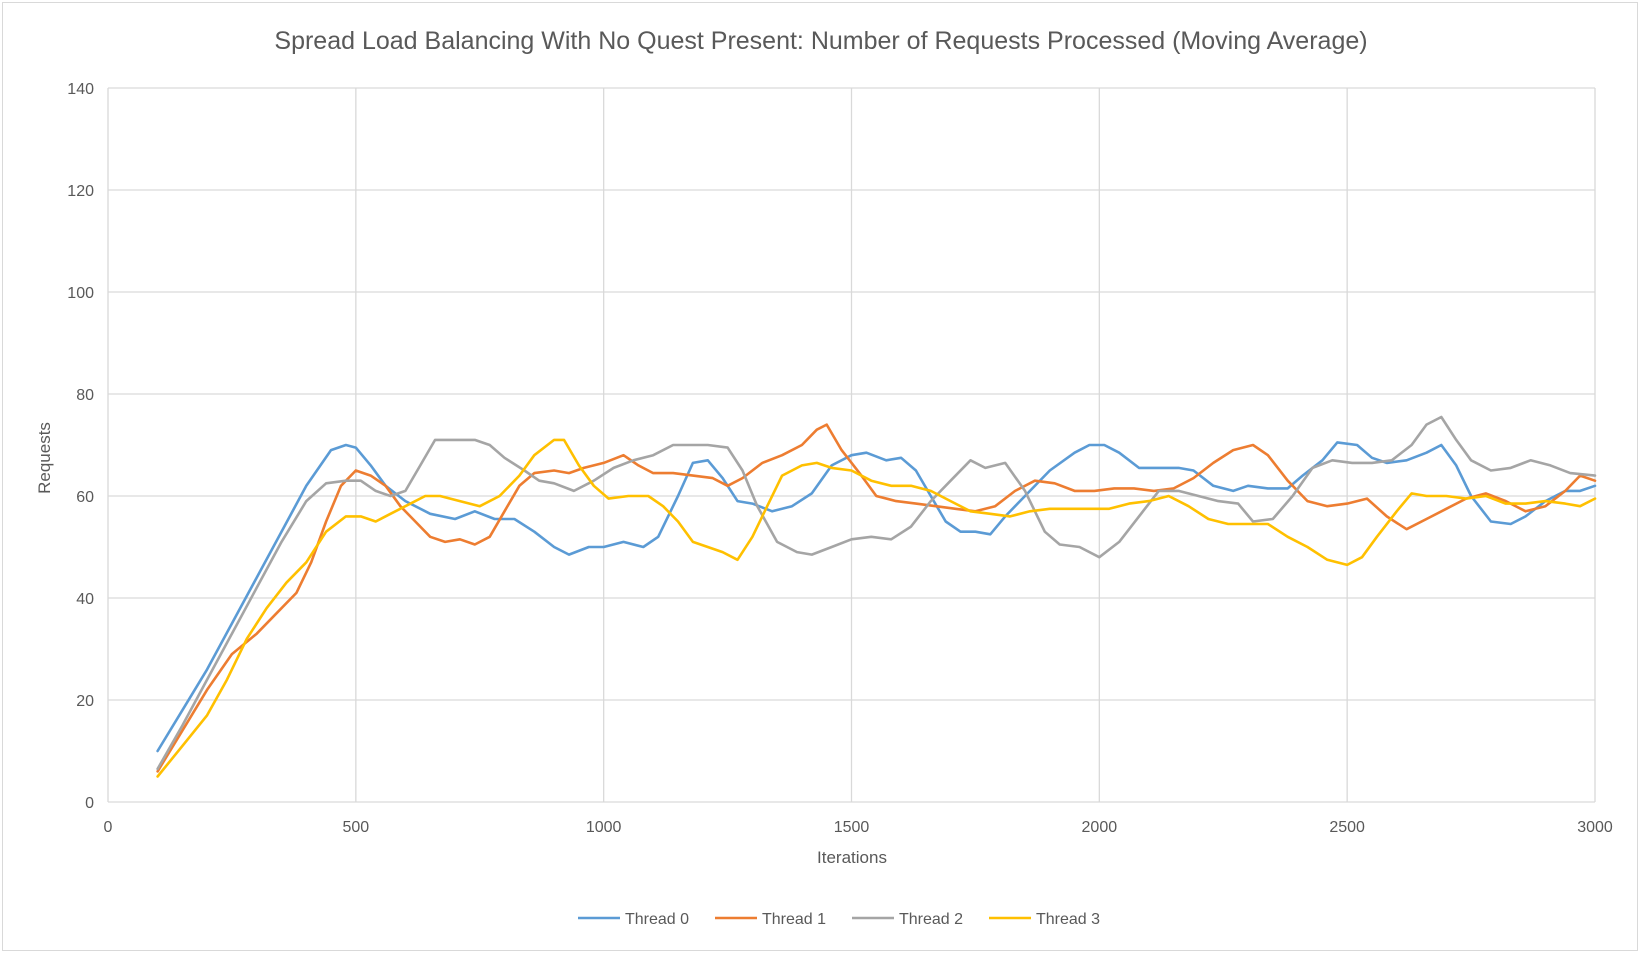 The image size is (1642, 955). Describe the element at coordinates (852, 857) in the screenshot. I see `x-axis-title: Iterations` at that location.